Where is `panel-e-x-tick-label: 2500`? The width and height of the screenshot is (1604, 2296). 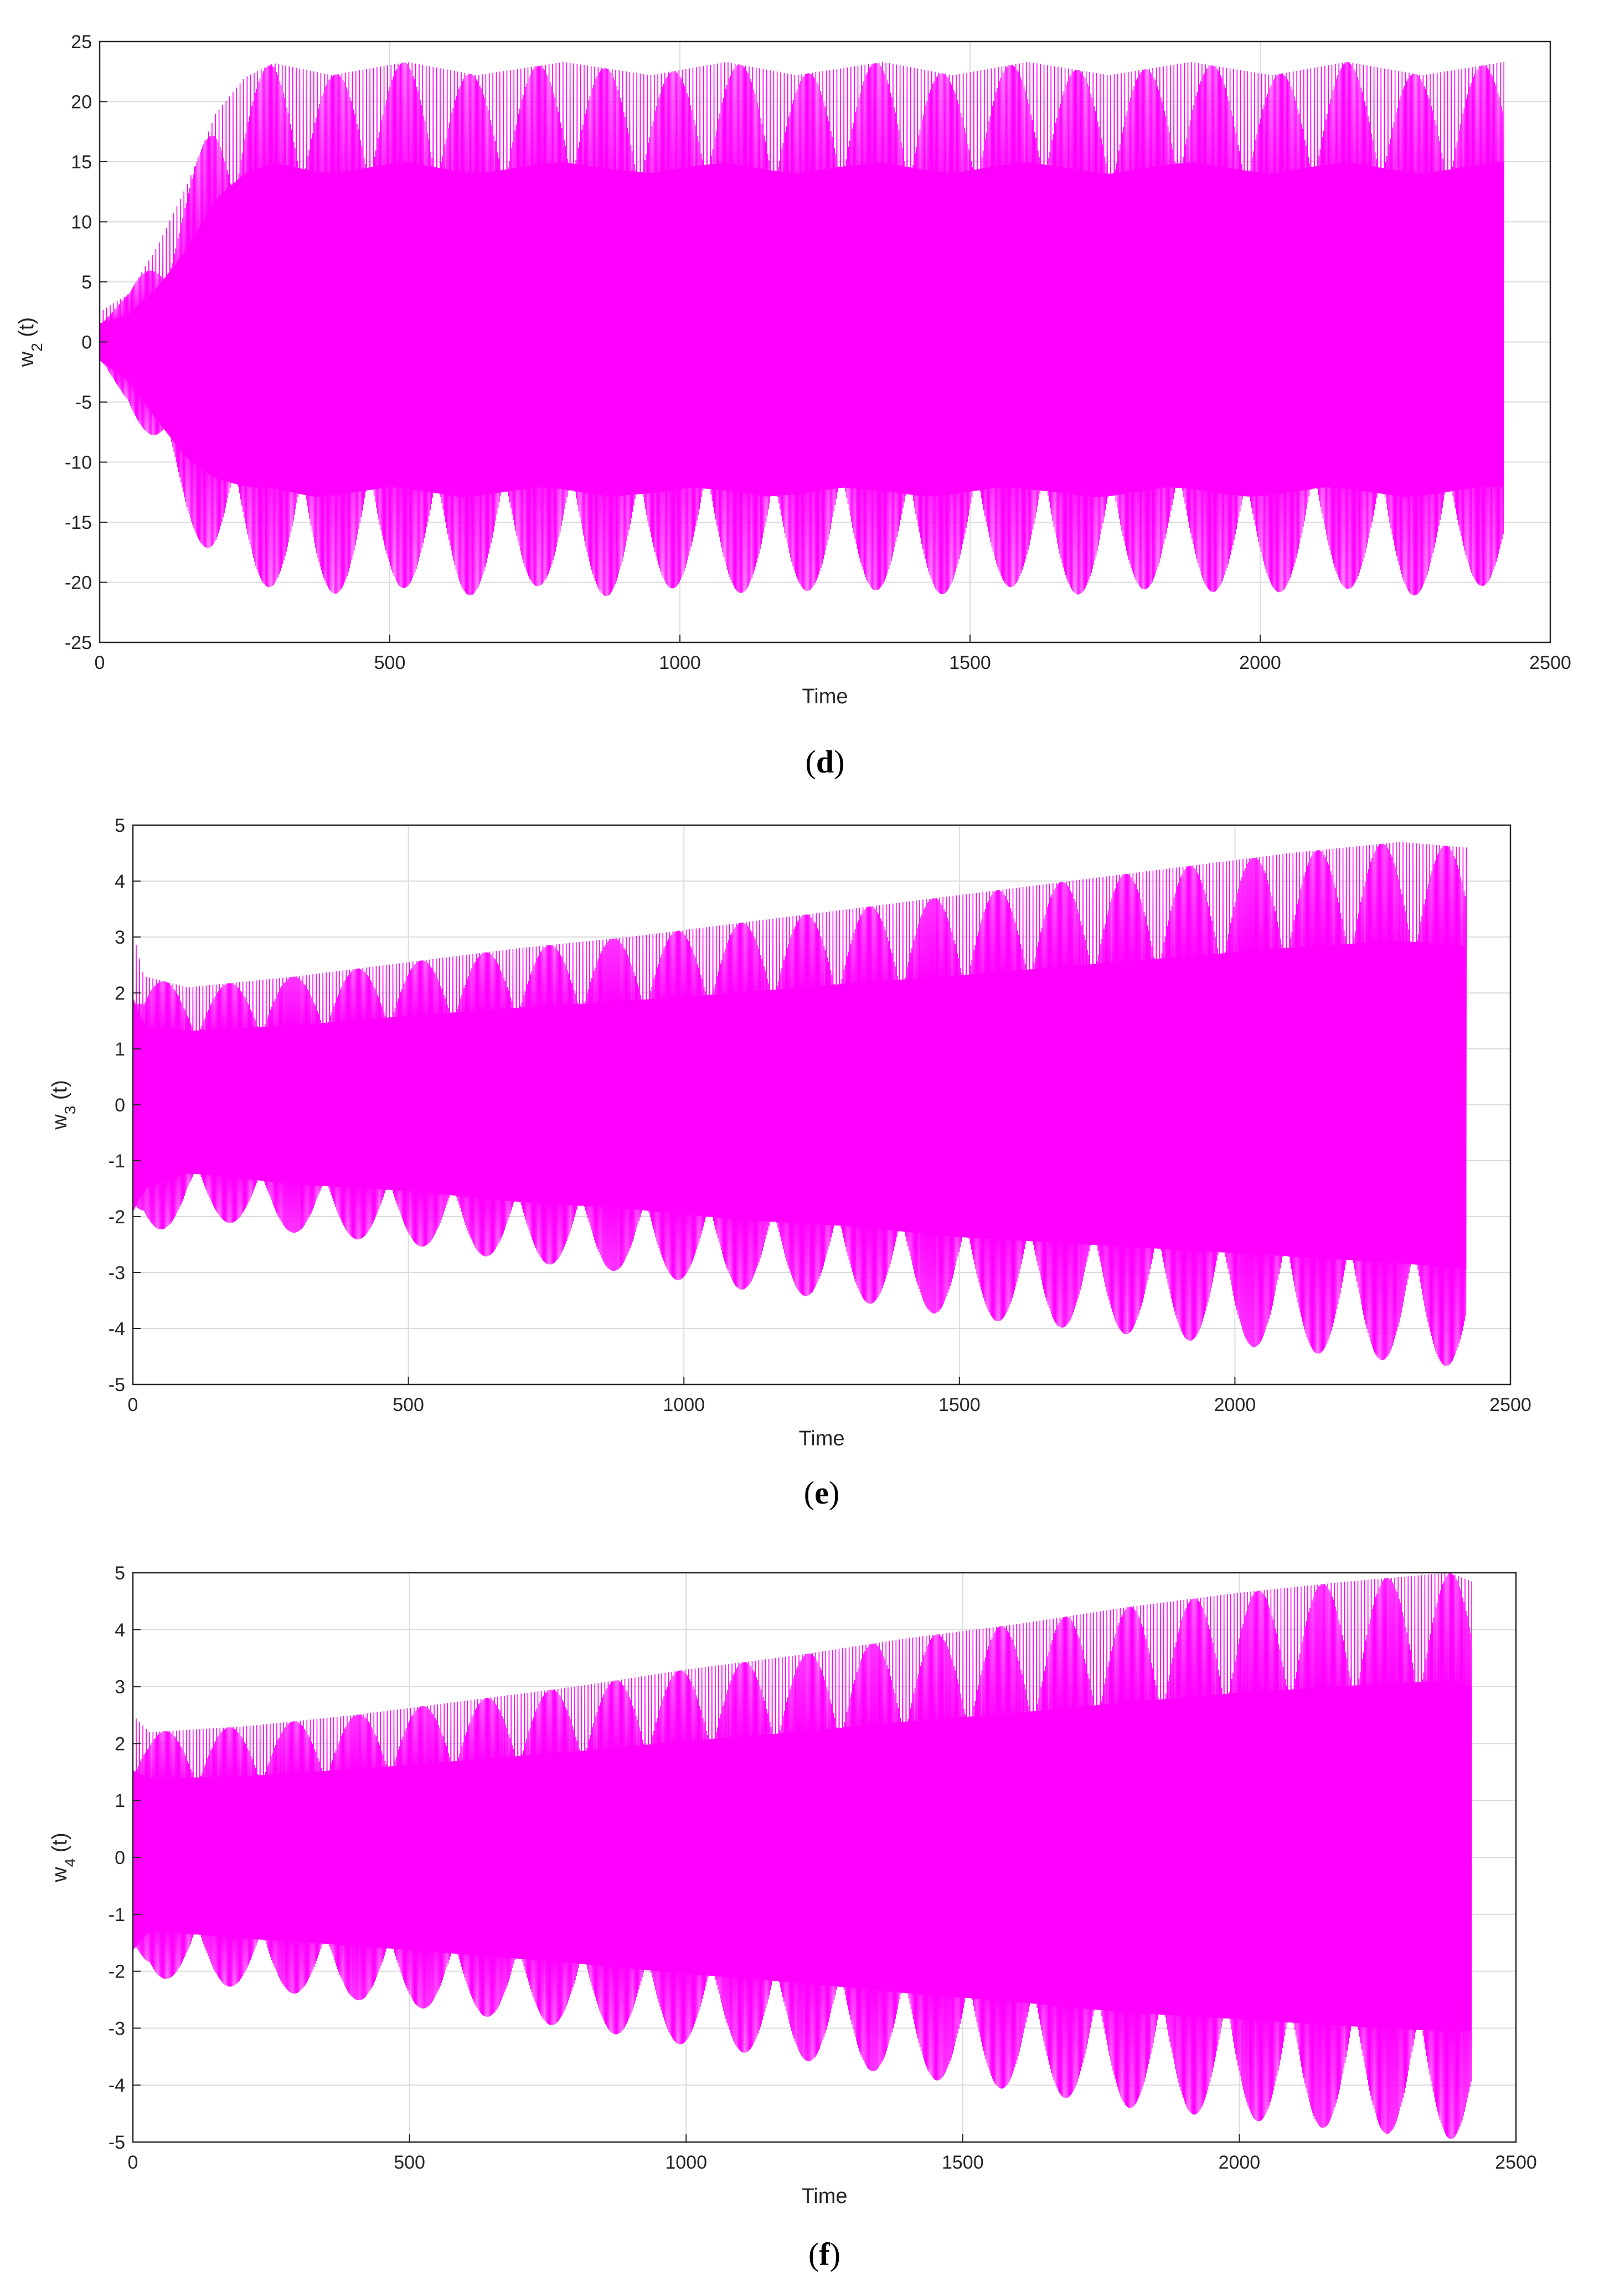
panel-e-x-tick-label: 2500 is located at coordinates (1510, 1404).